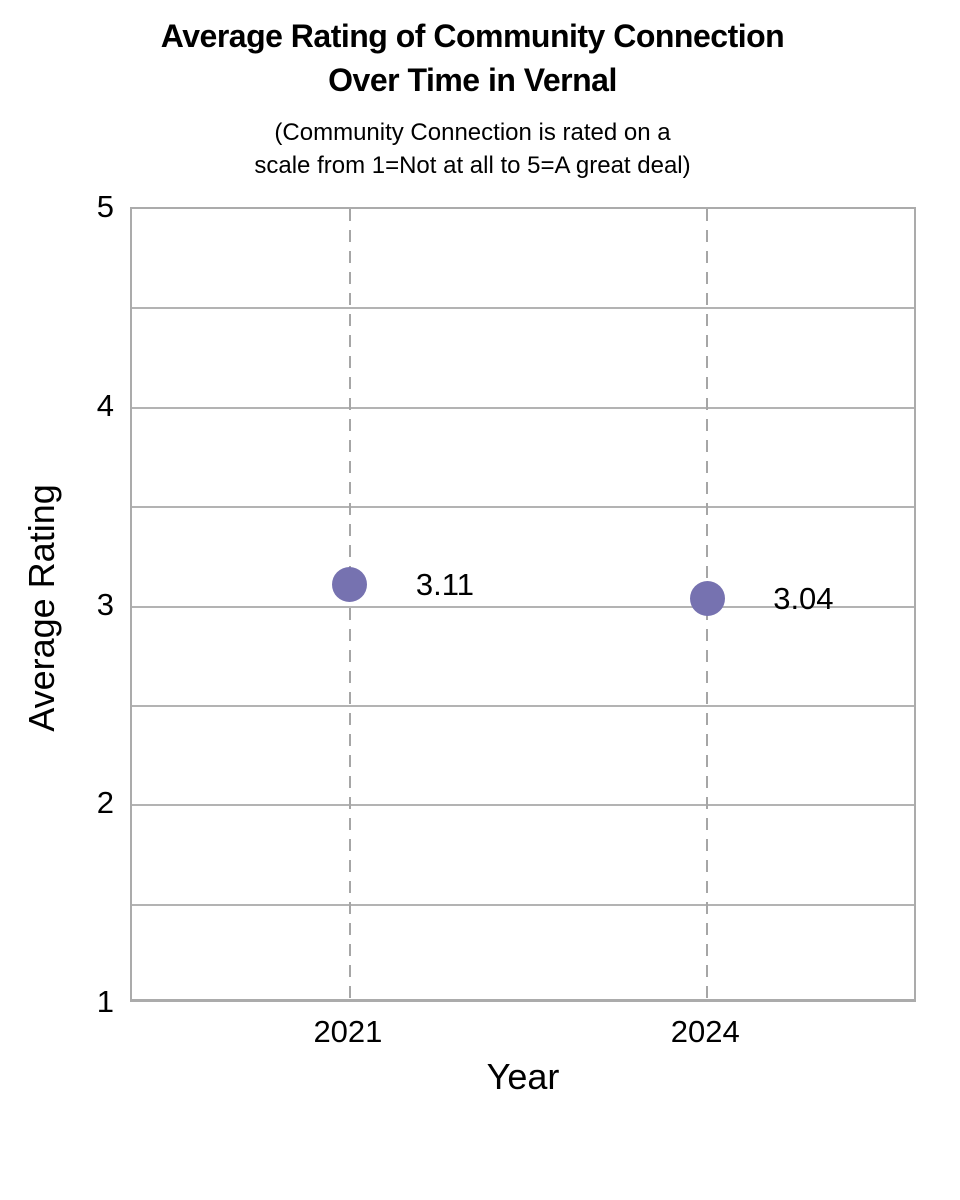 The height and width of the screenshot is (1200, 960). Describe the element at coordinates (349, 604) in the screenshot. I see `vertical-dashed-gridline` at that location.